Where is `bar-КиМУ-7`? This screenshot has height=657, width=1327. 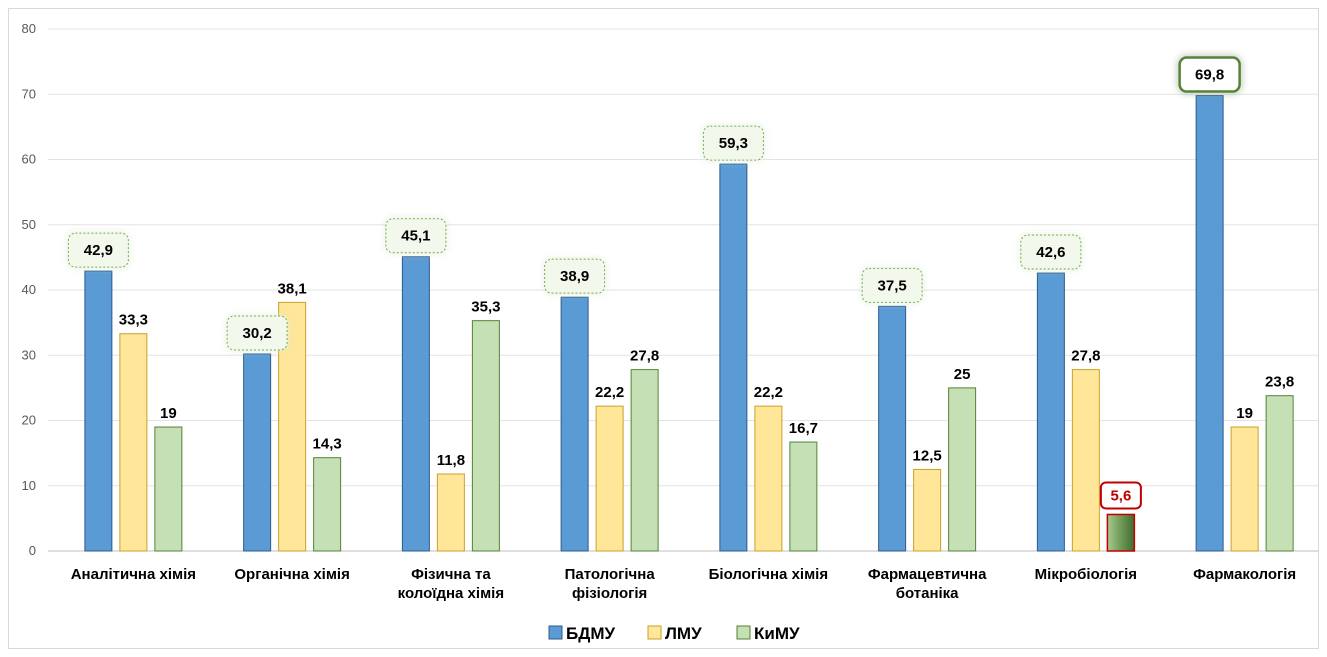 bar-КиМУ-7 is located at coordinates (1279, 473).